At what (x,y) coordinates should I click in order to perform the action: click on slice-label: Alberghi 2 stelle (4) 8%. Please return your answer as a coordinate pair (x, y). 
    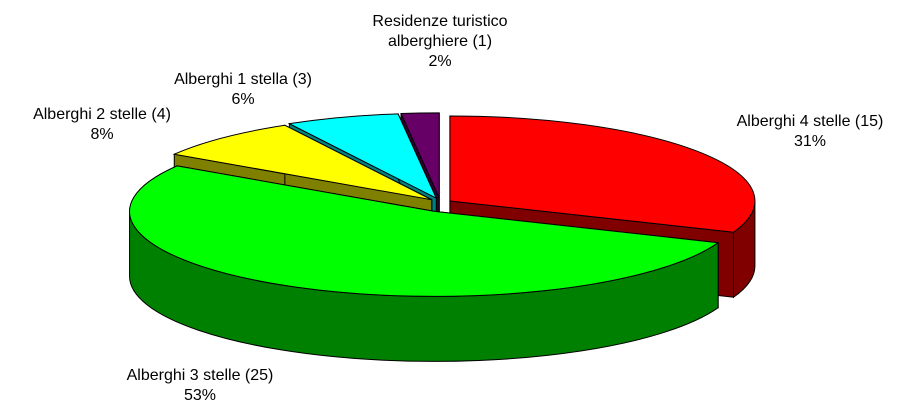
    Looking at the image, I should click on (102, 125).